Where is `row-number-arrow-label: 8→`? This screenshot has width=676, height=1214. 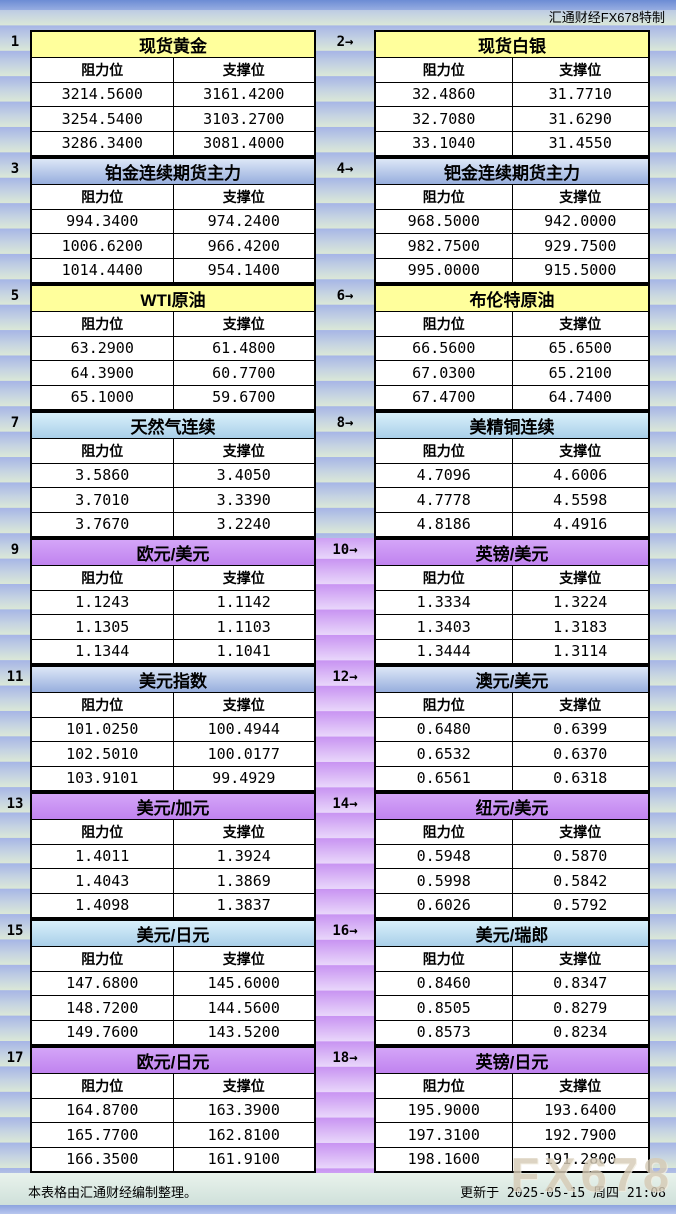 row-number-arrow-label: 8→ is located at coordinates (345, 423).